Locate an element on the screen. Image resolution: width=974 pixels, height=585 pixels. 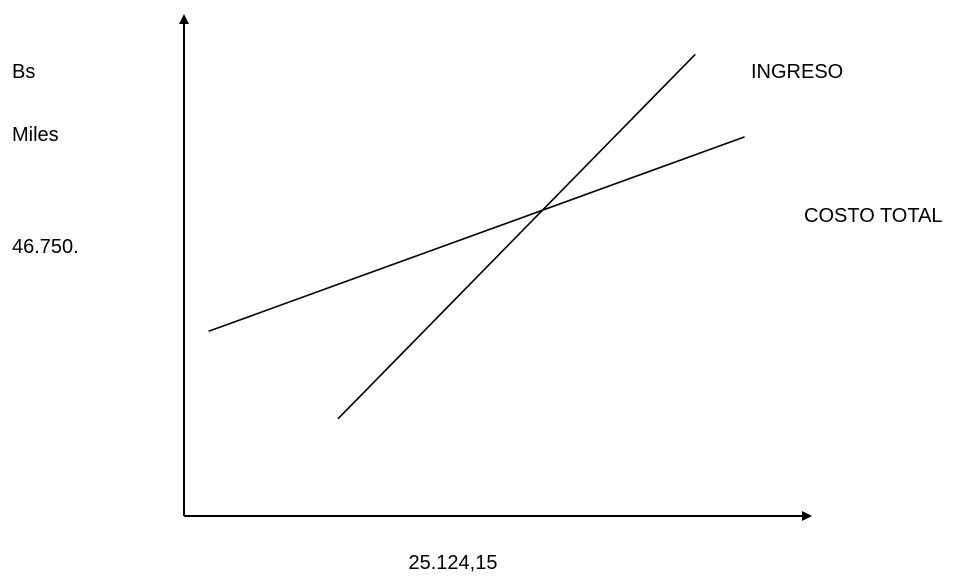
ylabel-line-1: Bs is located at coordinates (23, 72).